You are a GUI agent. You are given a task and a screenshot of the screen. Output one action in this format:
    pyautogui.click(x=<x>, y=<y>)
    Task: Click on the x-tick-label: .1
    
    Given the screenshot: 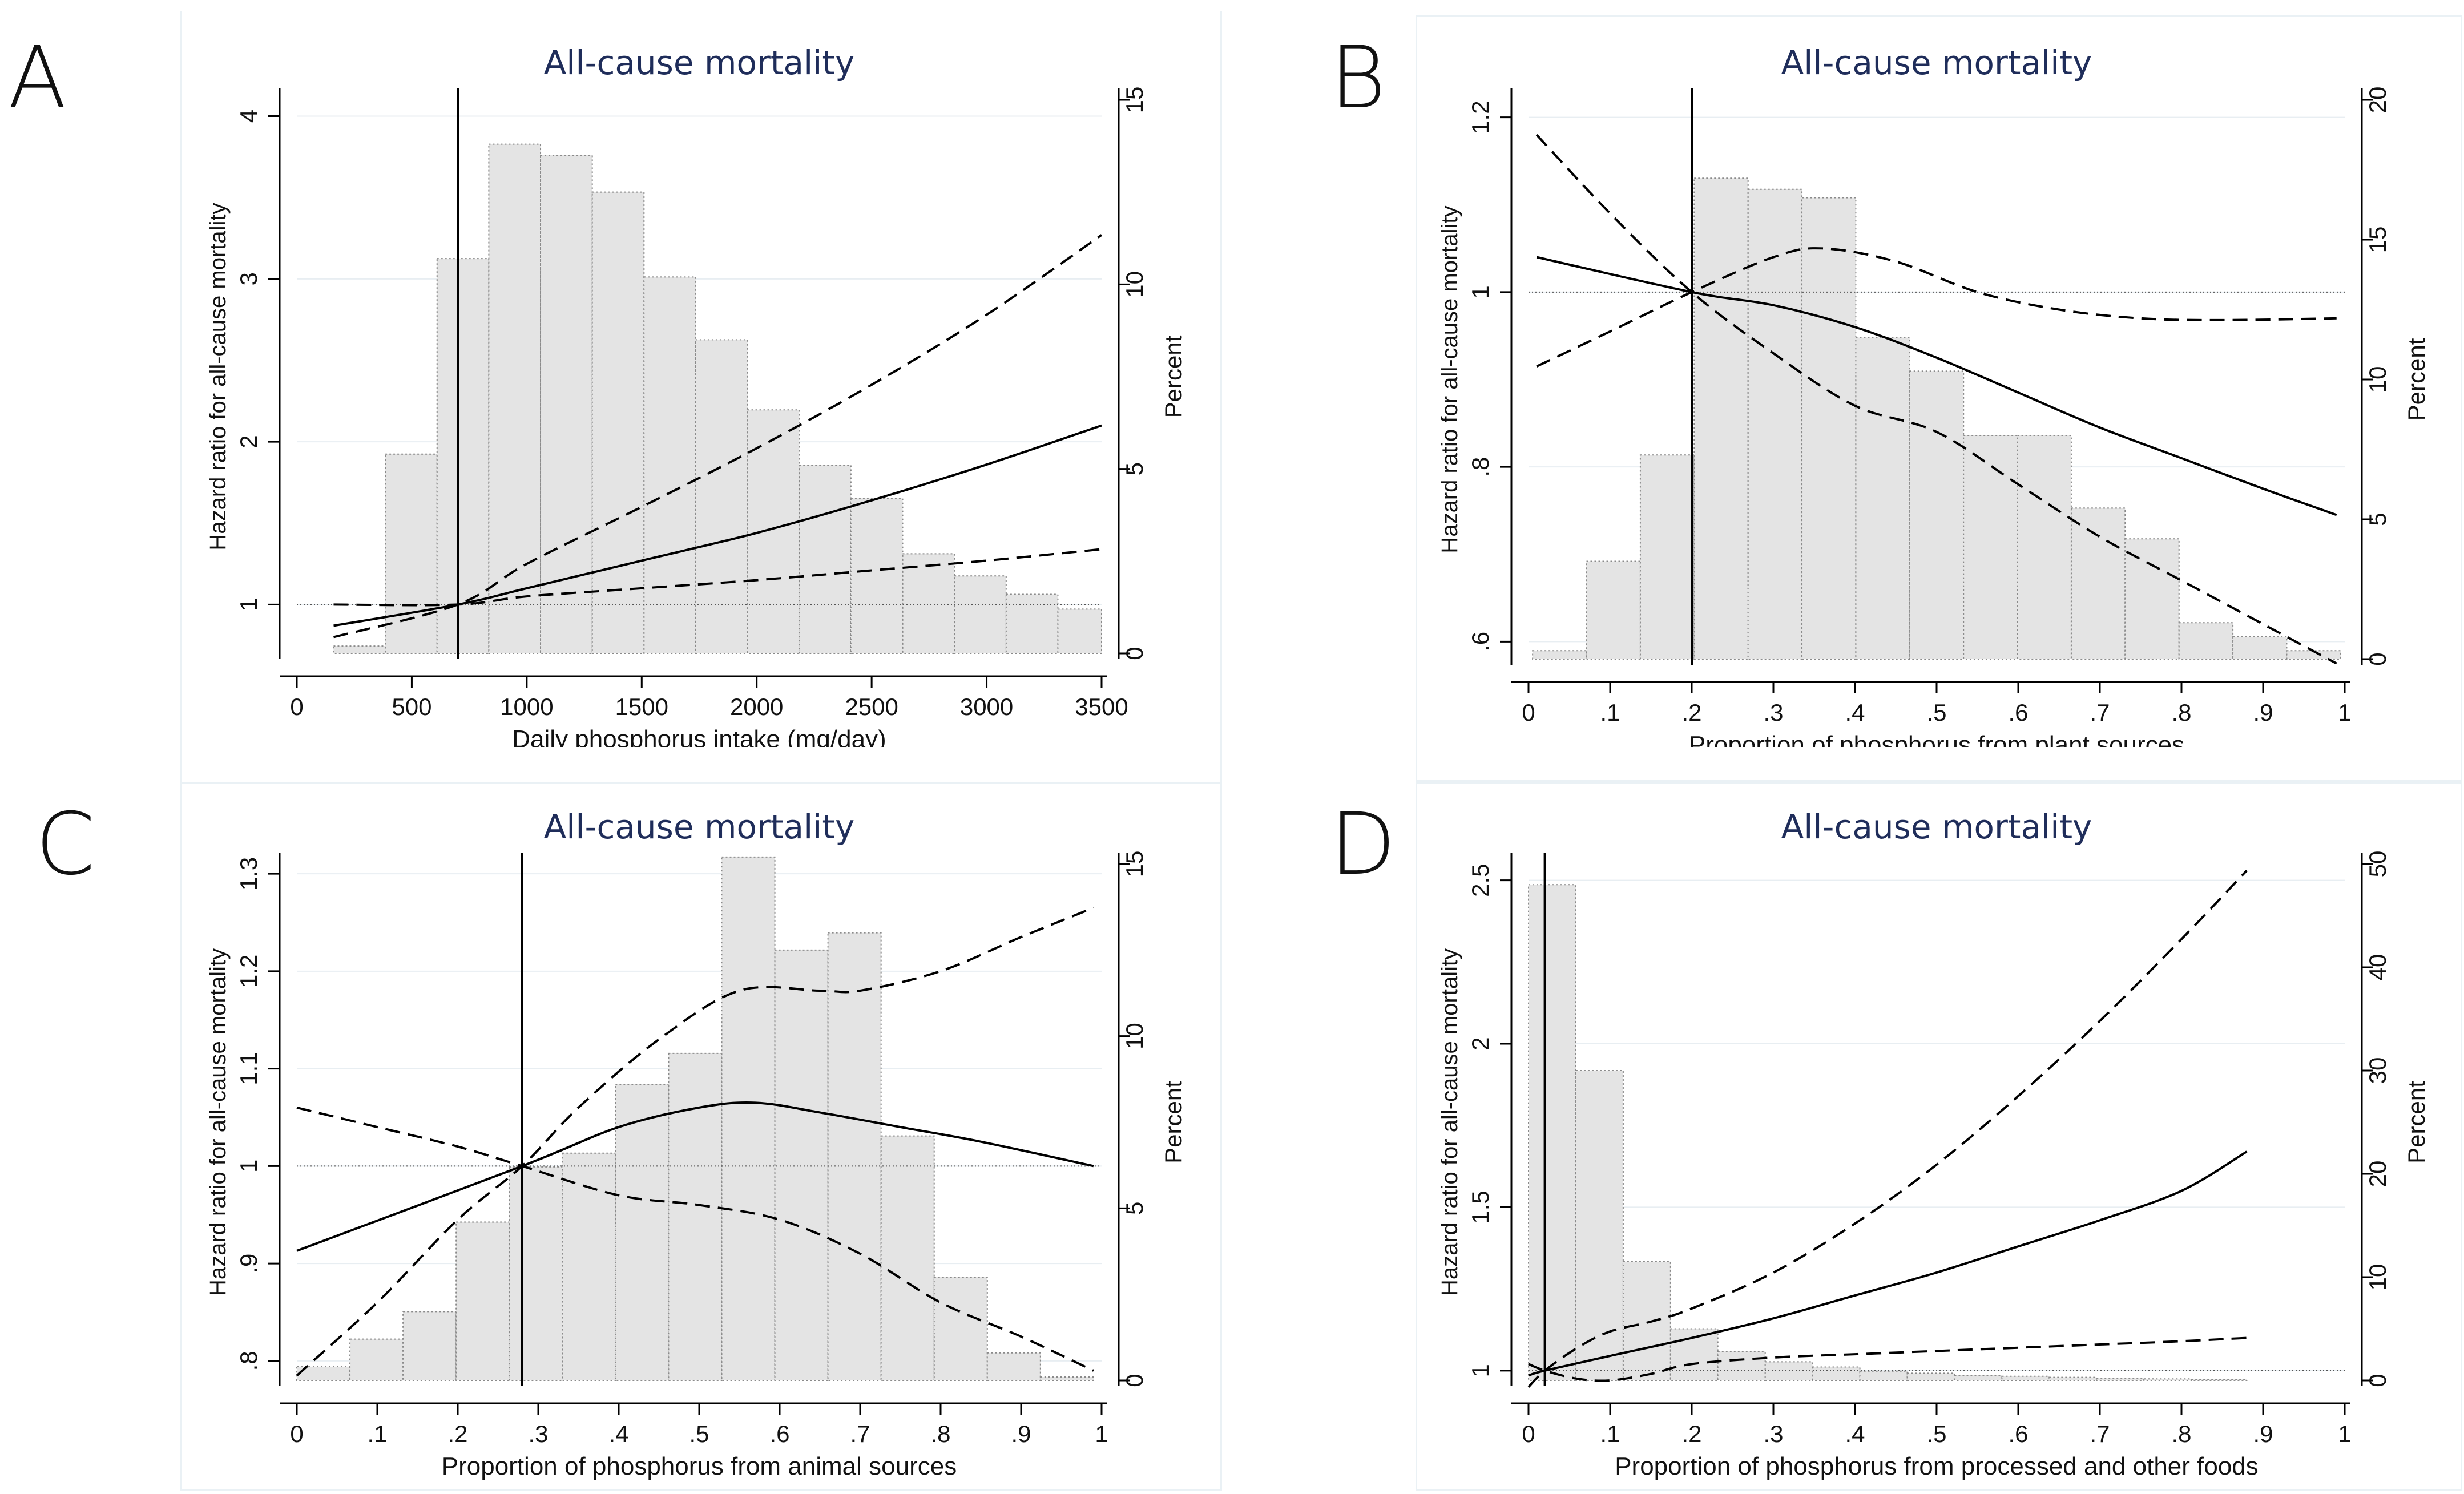 What is the action you would take?
    pyautogui.click(x=377, y=1433)
    